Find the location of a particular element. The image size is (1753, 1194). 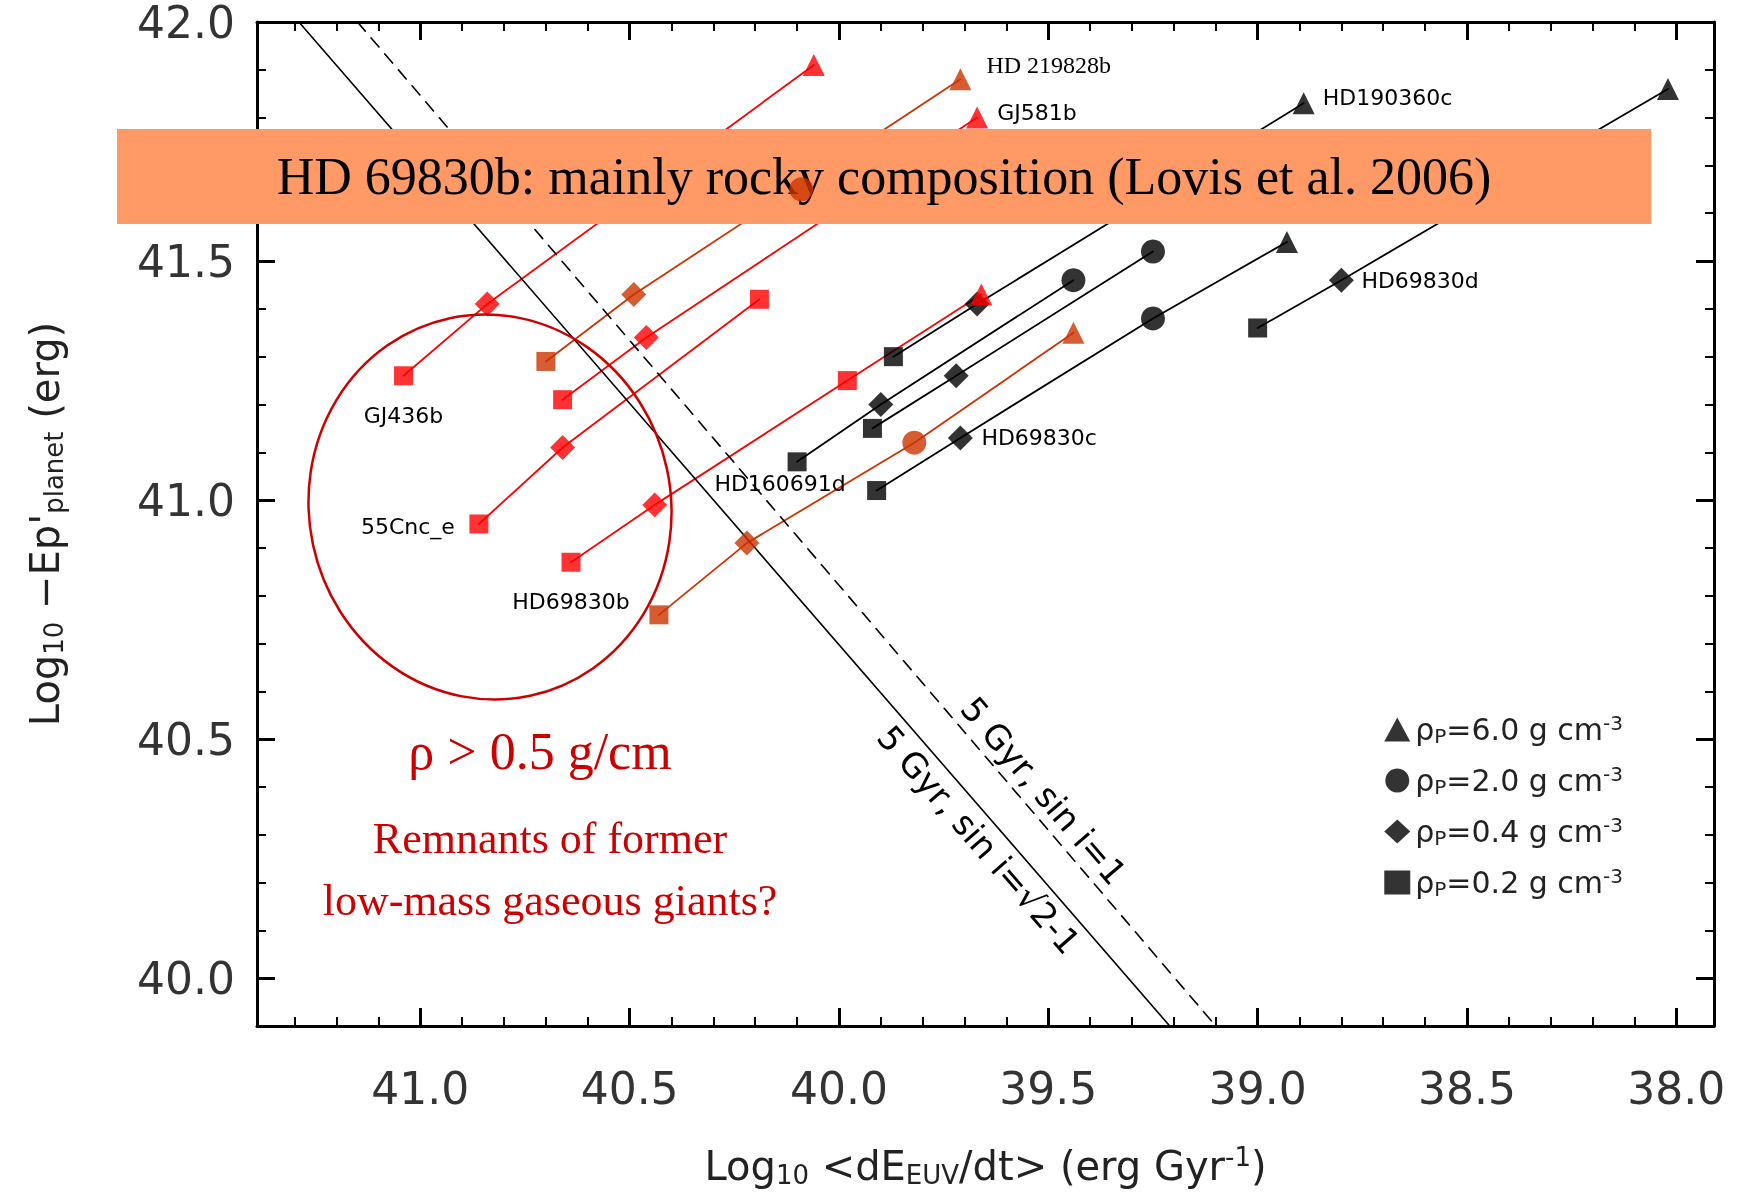

annotation: HD160691d is located at coordinates (780, 484).